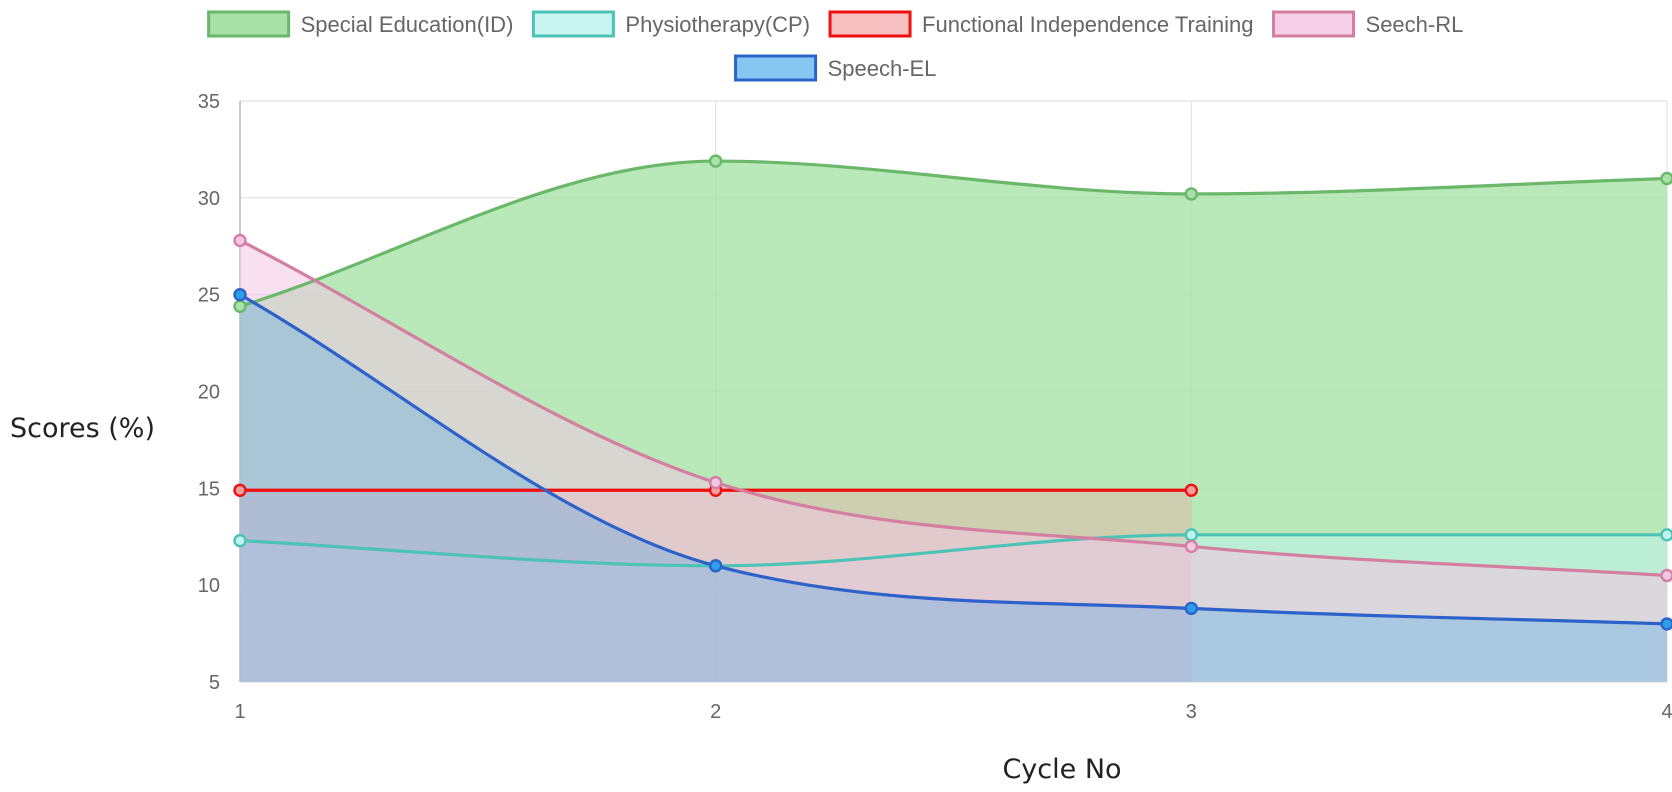 Image resolution: width=1672 pixels, height=792 pixels. Describe the element at coordinates (209, 489) in the screenshot. I see `y-tick-label: 15` at that location.